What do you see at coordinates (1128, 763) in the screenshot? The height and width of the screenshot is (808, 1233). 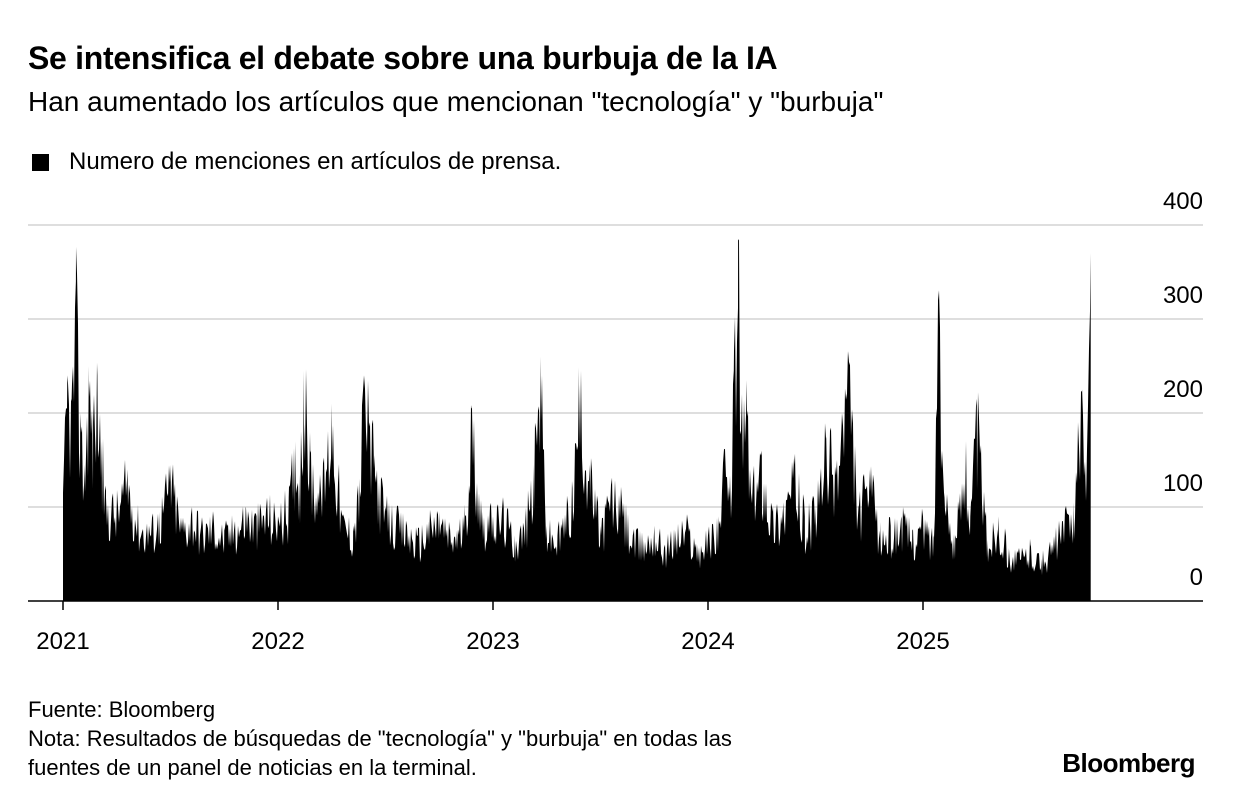 I see `bloomberg-logo: Bloomberg` at bounding box center [1128, 763].